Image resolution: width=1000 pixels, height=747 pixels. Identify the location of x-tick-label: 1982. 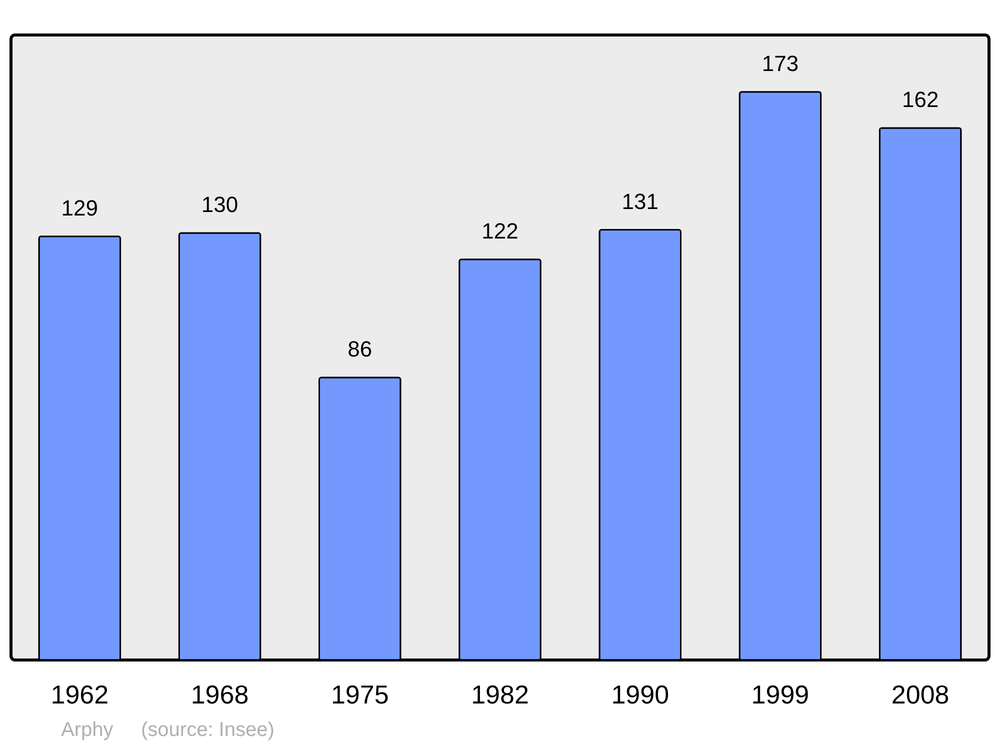
(500, 695).